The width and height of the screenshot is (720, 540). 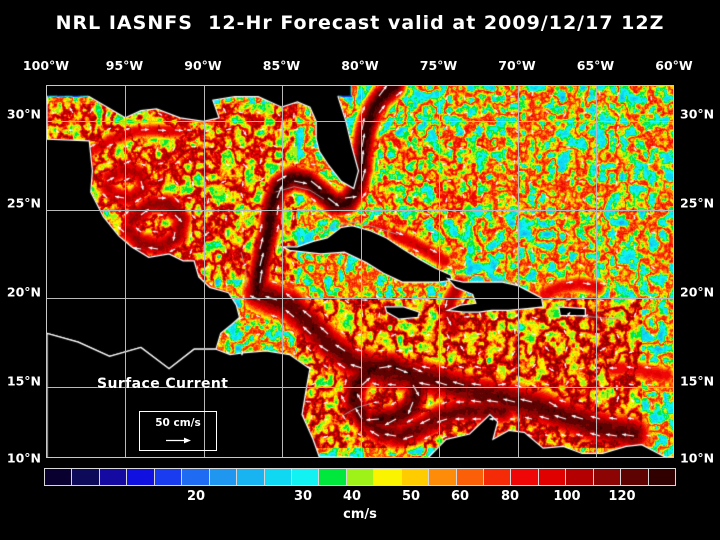 I want to click on lat-tick-right-20n: 20°N, so click(x=697, y=292).